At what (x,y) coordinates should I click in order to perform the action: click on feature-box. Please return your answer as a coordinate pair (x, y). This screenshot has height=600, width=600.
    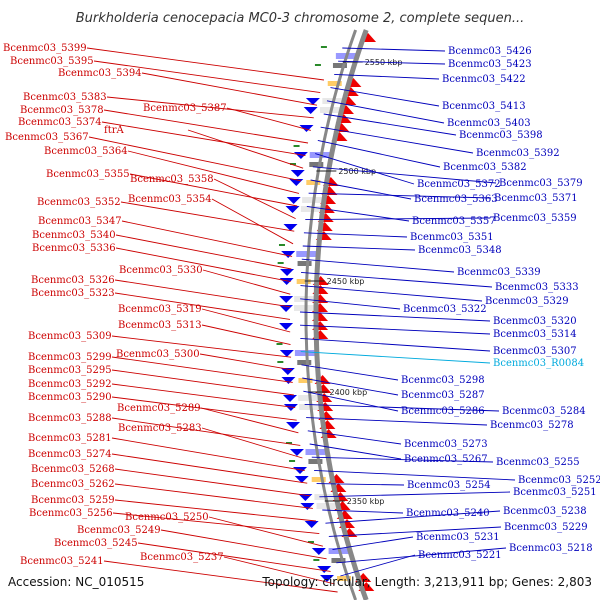
    Looking at the image, I should click on (338, 560).